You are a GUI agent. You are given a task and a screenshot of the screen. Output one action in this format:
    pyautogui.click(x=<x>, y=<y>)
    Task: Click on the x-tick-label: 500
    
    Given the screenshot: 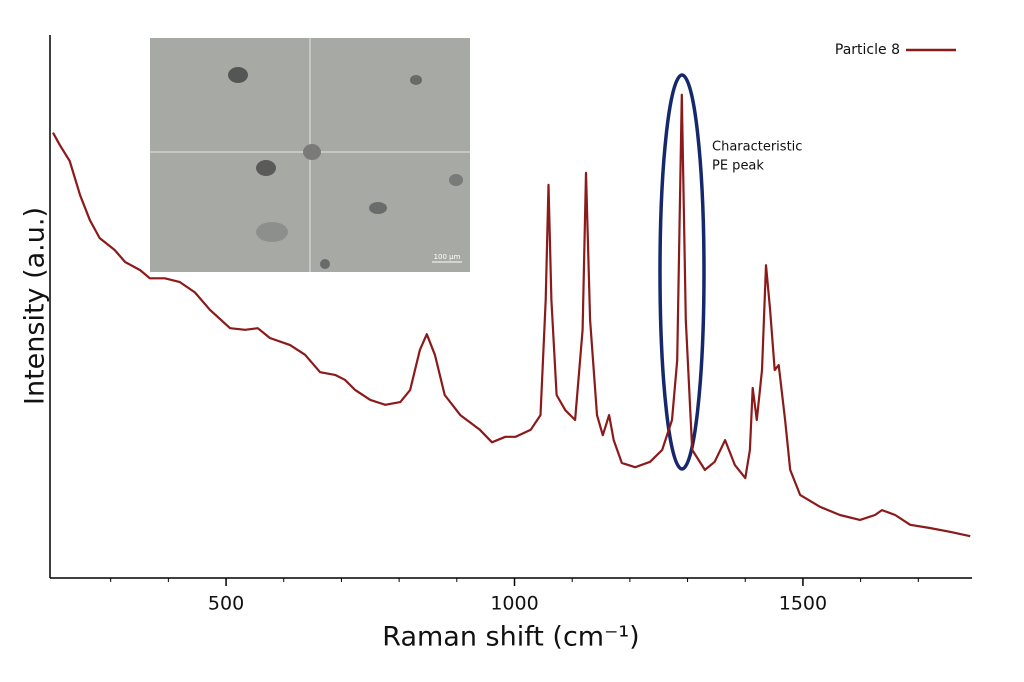 What is the action you would take?
    pyautogui.click(x=226, y=604)
    